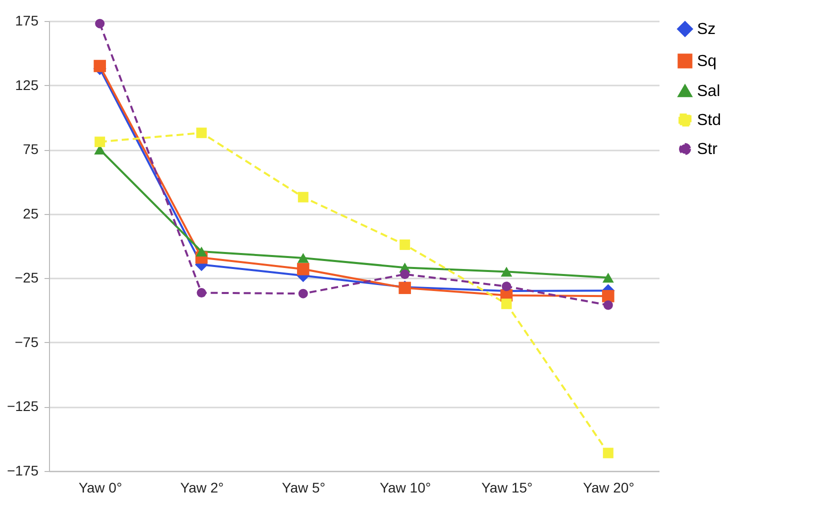 This screenshot has width=826, height=520. I want to click on legend-label: Sz, so click(706, 29).